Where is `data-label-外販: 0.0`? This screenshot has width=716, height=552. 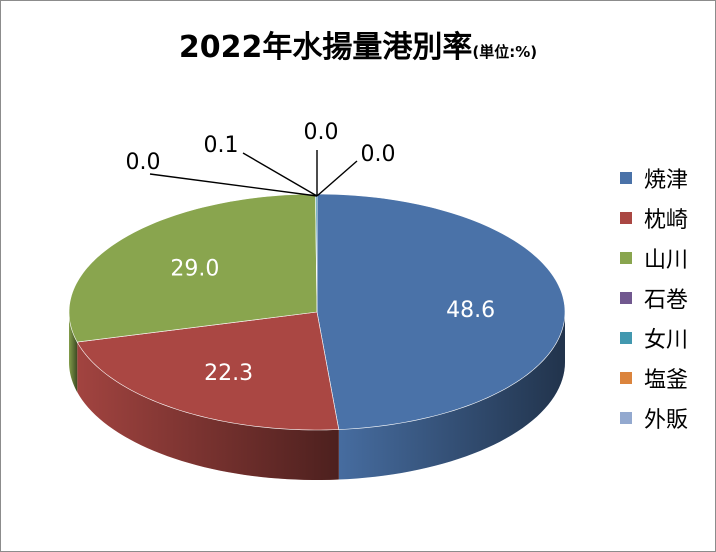 data-label-外販: 0.0 is located at coordinates (378, 154).